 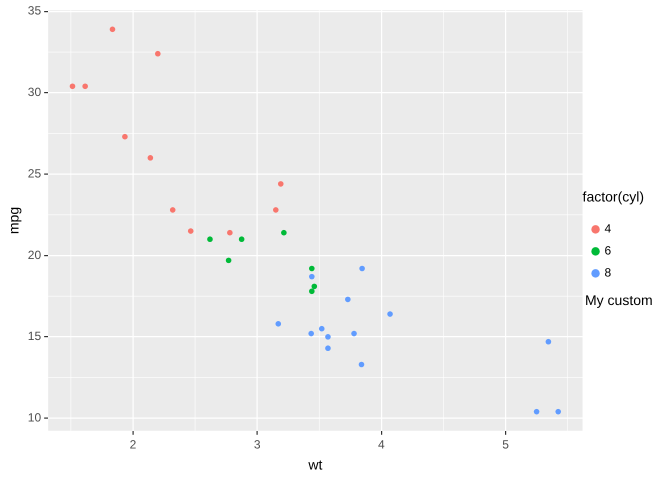 I want to click on legend-label: 4, so click(x=608, y=229).